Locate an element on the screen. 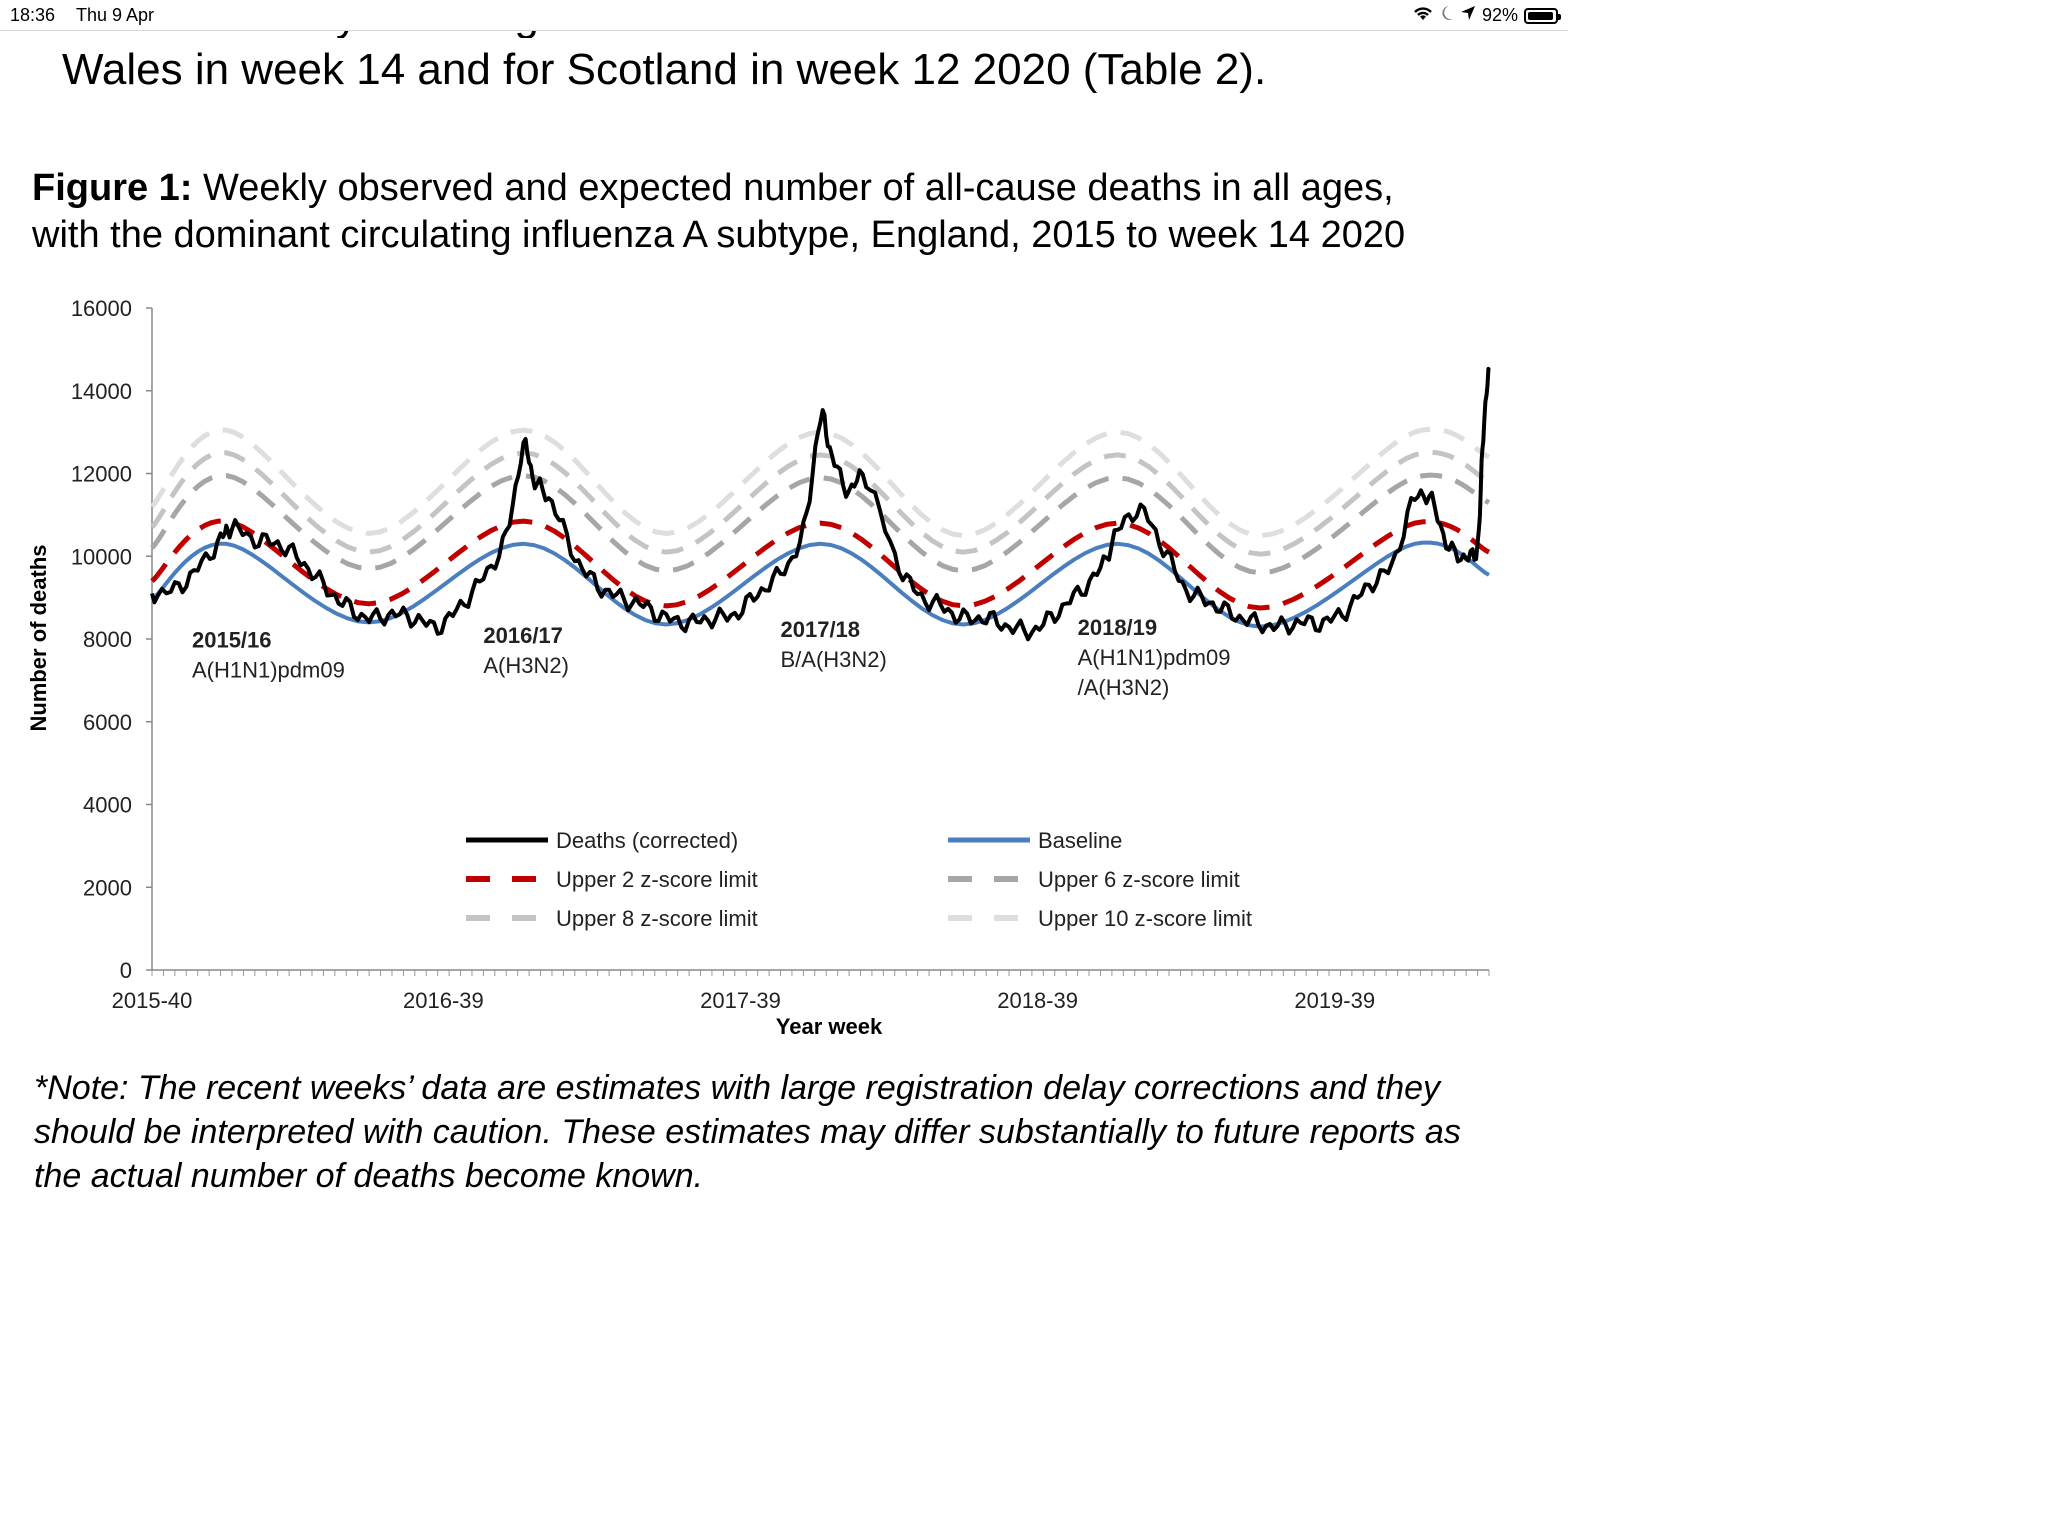 The image size is (2048, 1536). legend-label: Upper 10 z-score limit is located at coordinates (1145, 918).